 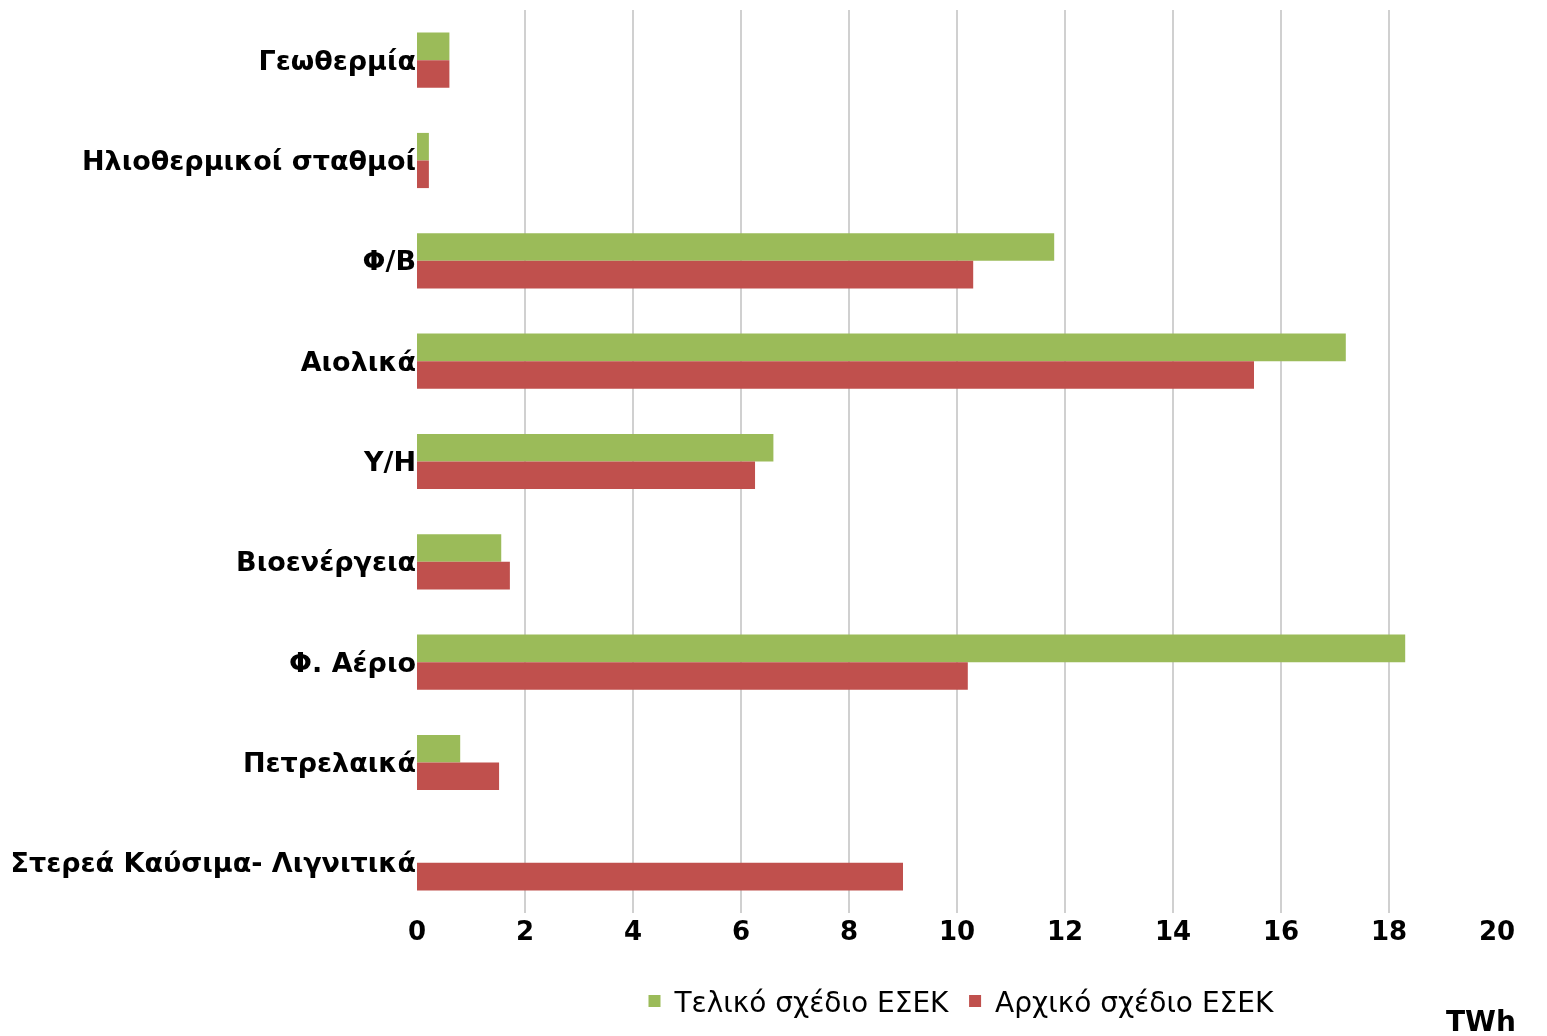 What do you see at coordinates (1134, 1002) in the screenshot?
I see `legend-label: Αρχικό σχέδιο ΕΣΕΚ` at bounding box center [1134, 1002].